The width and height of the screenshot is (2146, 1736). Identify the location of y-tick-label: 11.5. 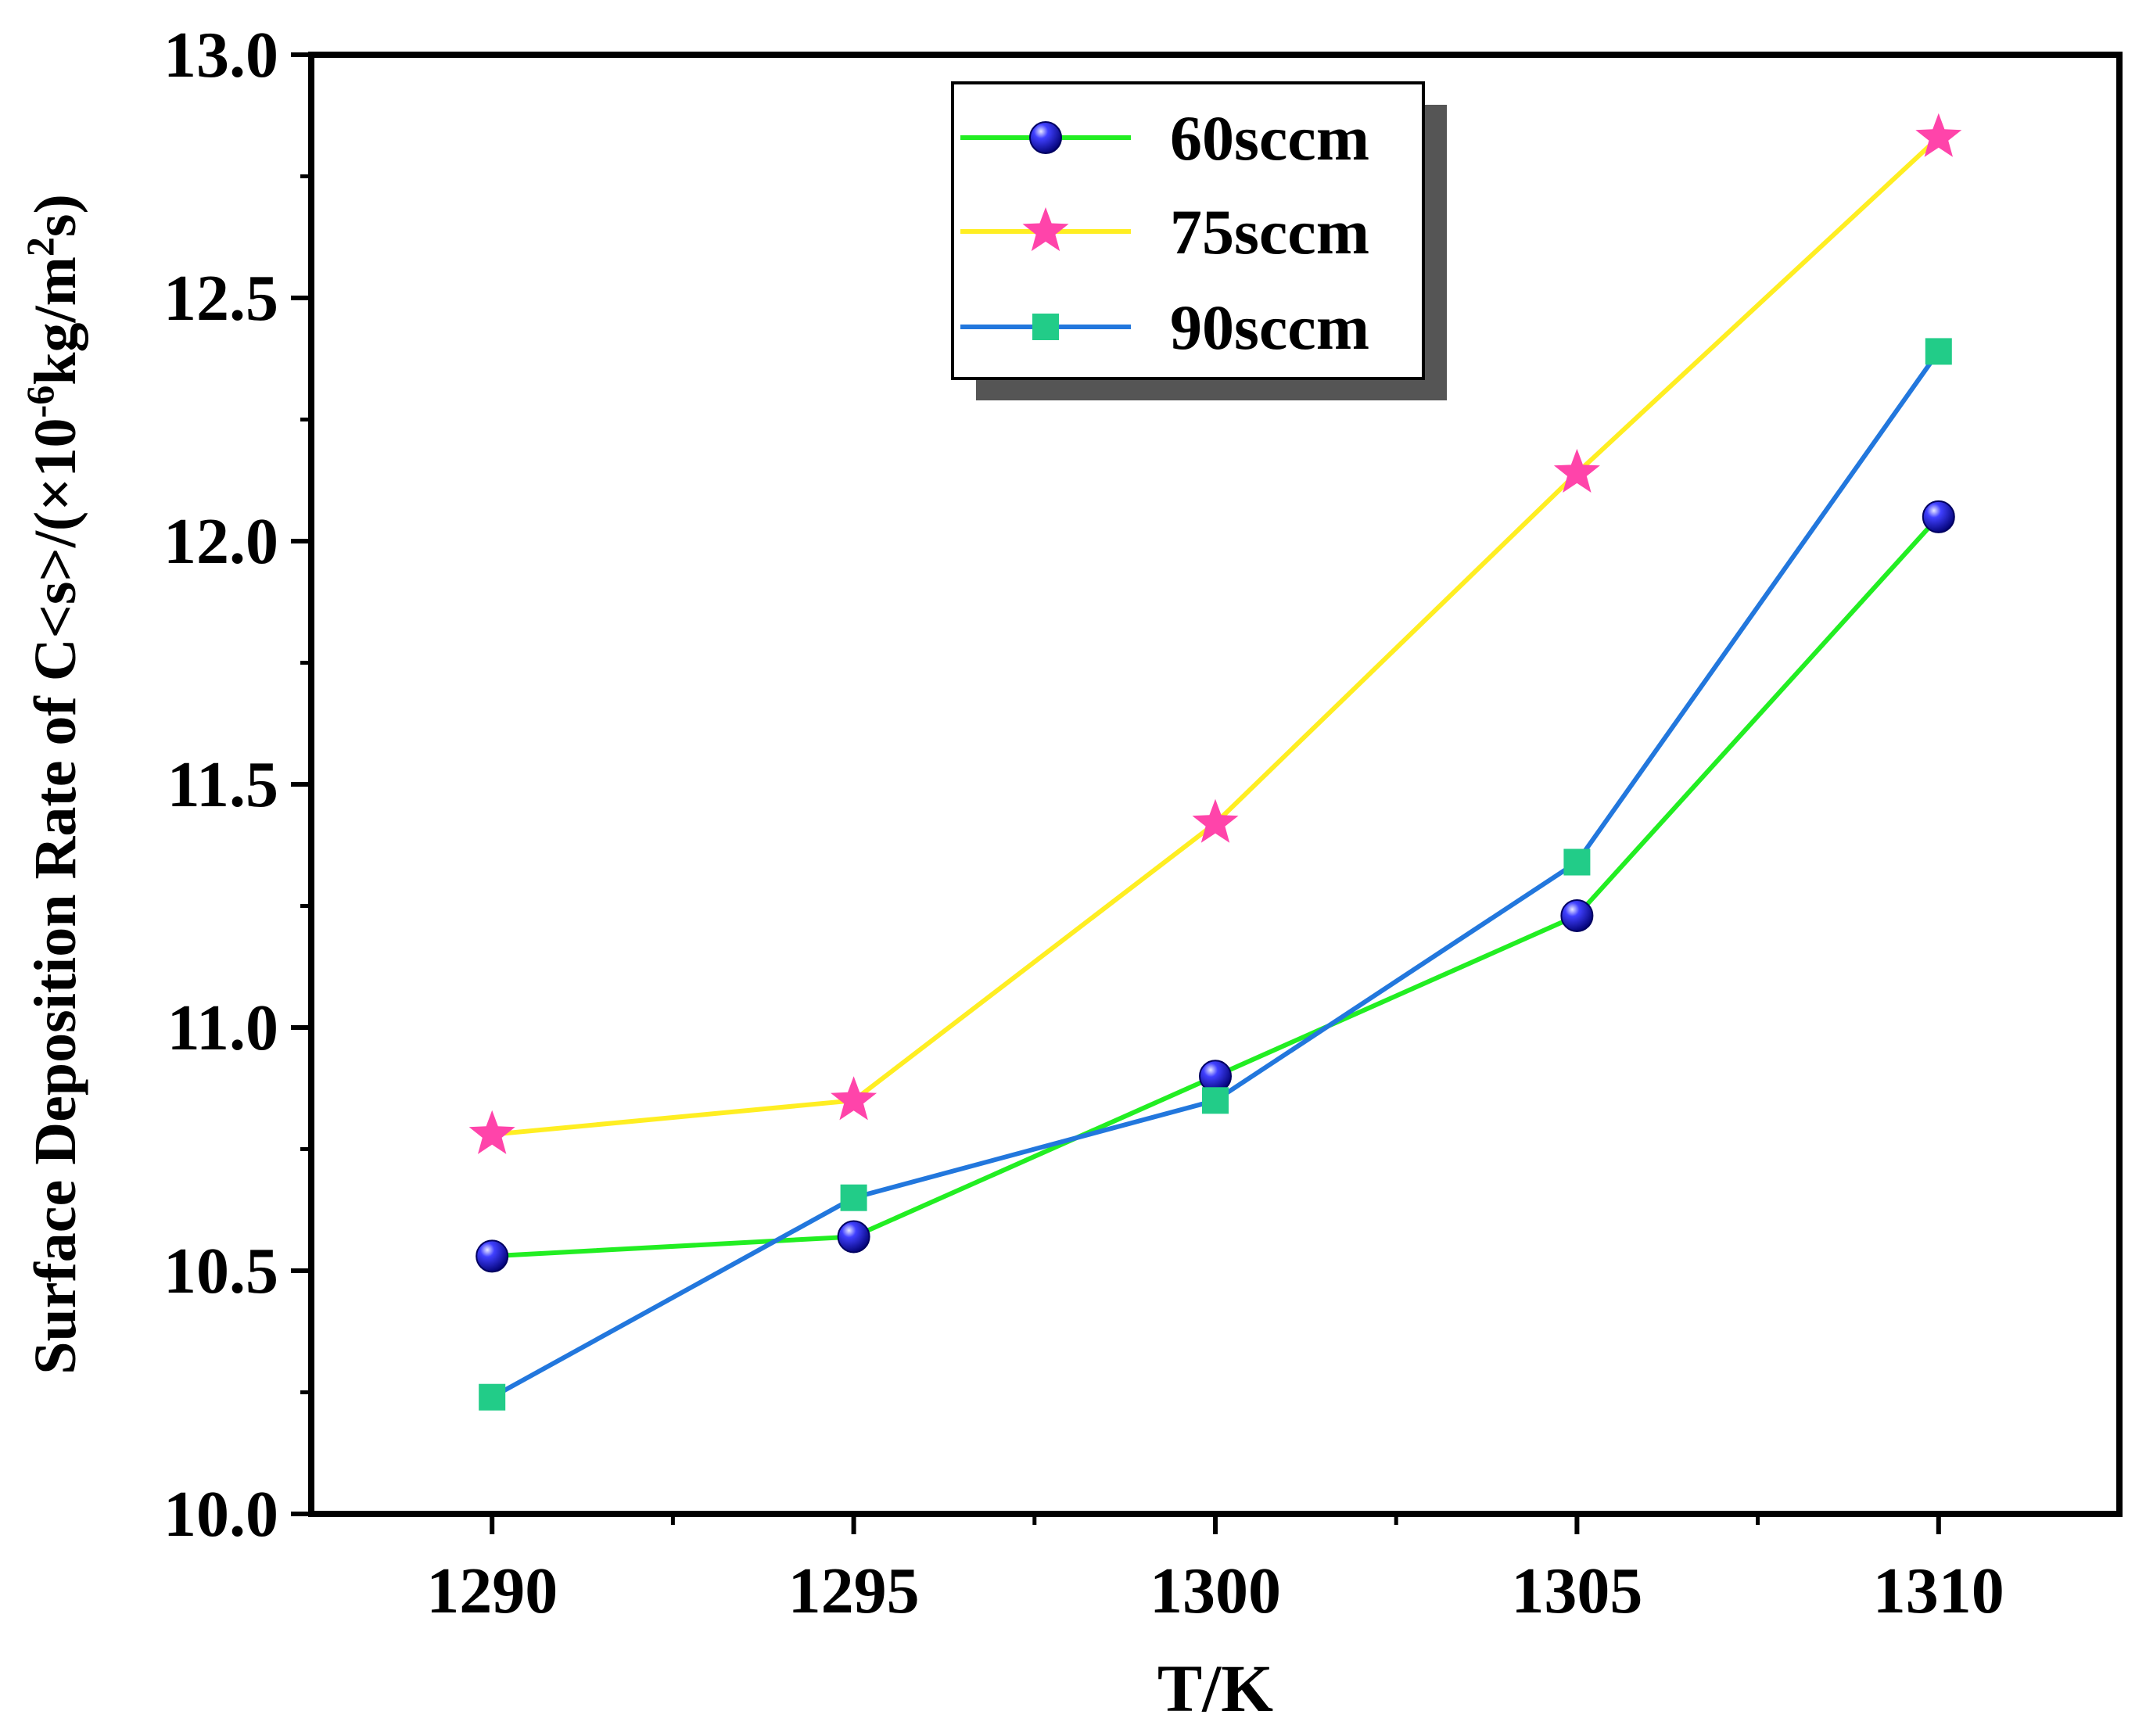
(222, 784).